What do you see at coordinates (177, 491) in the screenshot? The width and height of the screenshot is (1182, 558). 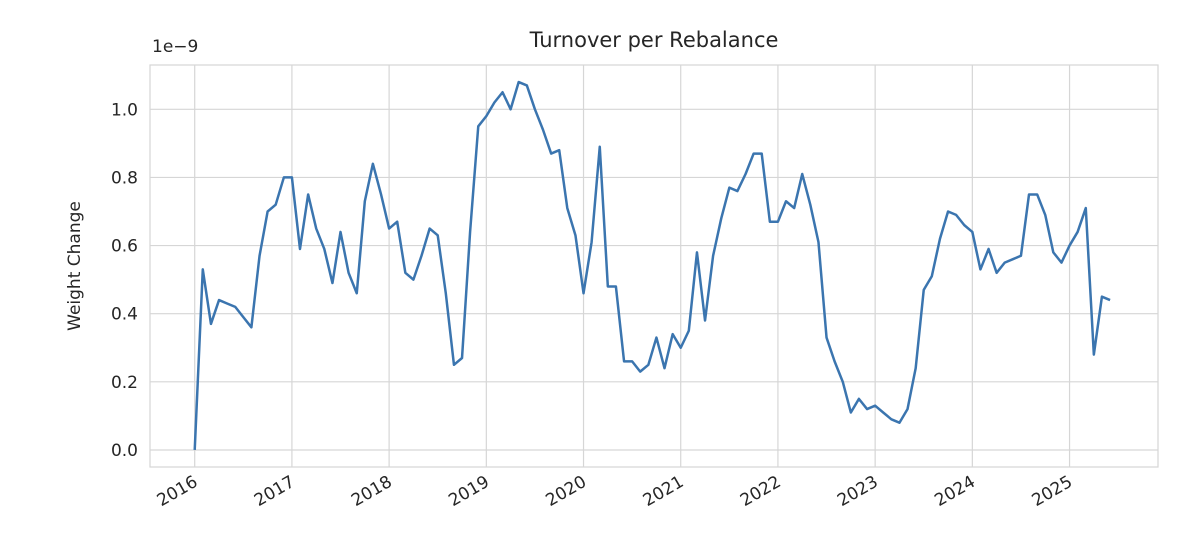 I see `x-tick-label: 2016` at bounding box center [177, 491].